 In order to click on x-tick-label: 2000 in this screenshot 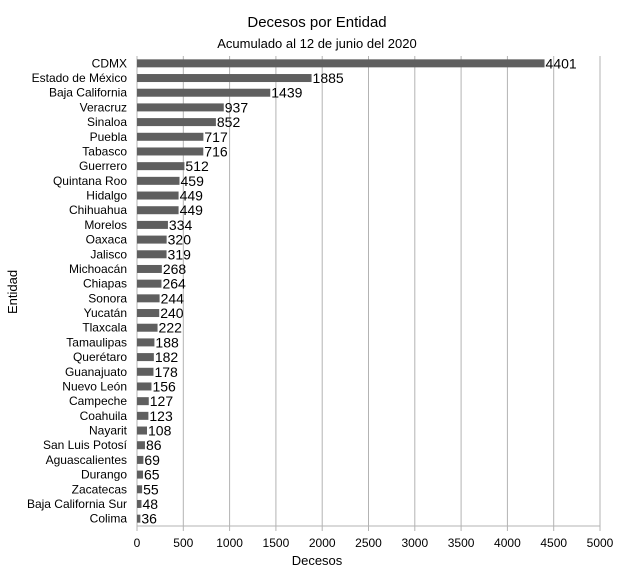, I will do `click(322, 543)`.